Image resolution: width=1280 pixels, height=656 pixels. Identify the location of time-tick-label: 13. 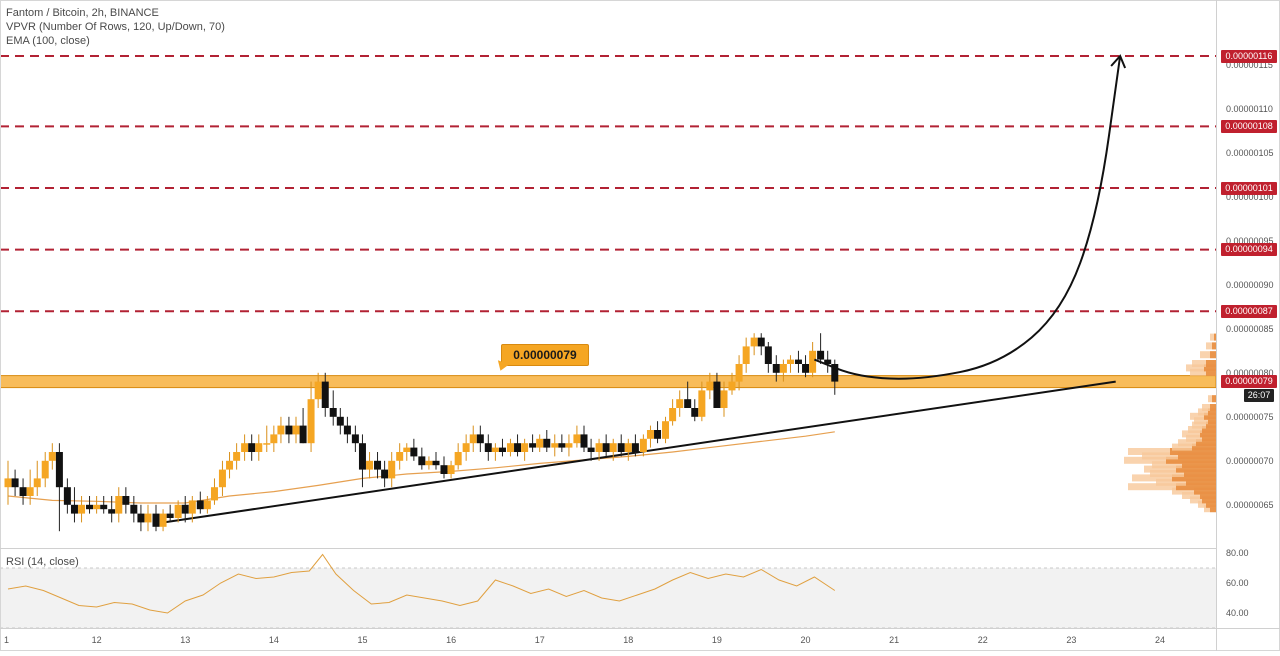
(185, 640).